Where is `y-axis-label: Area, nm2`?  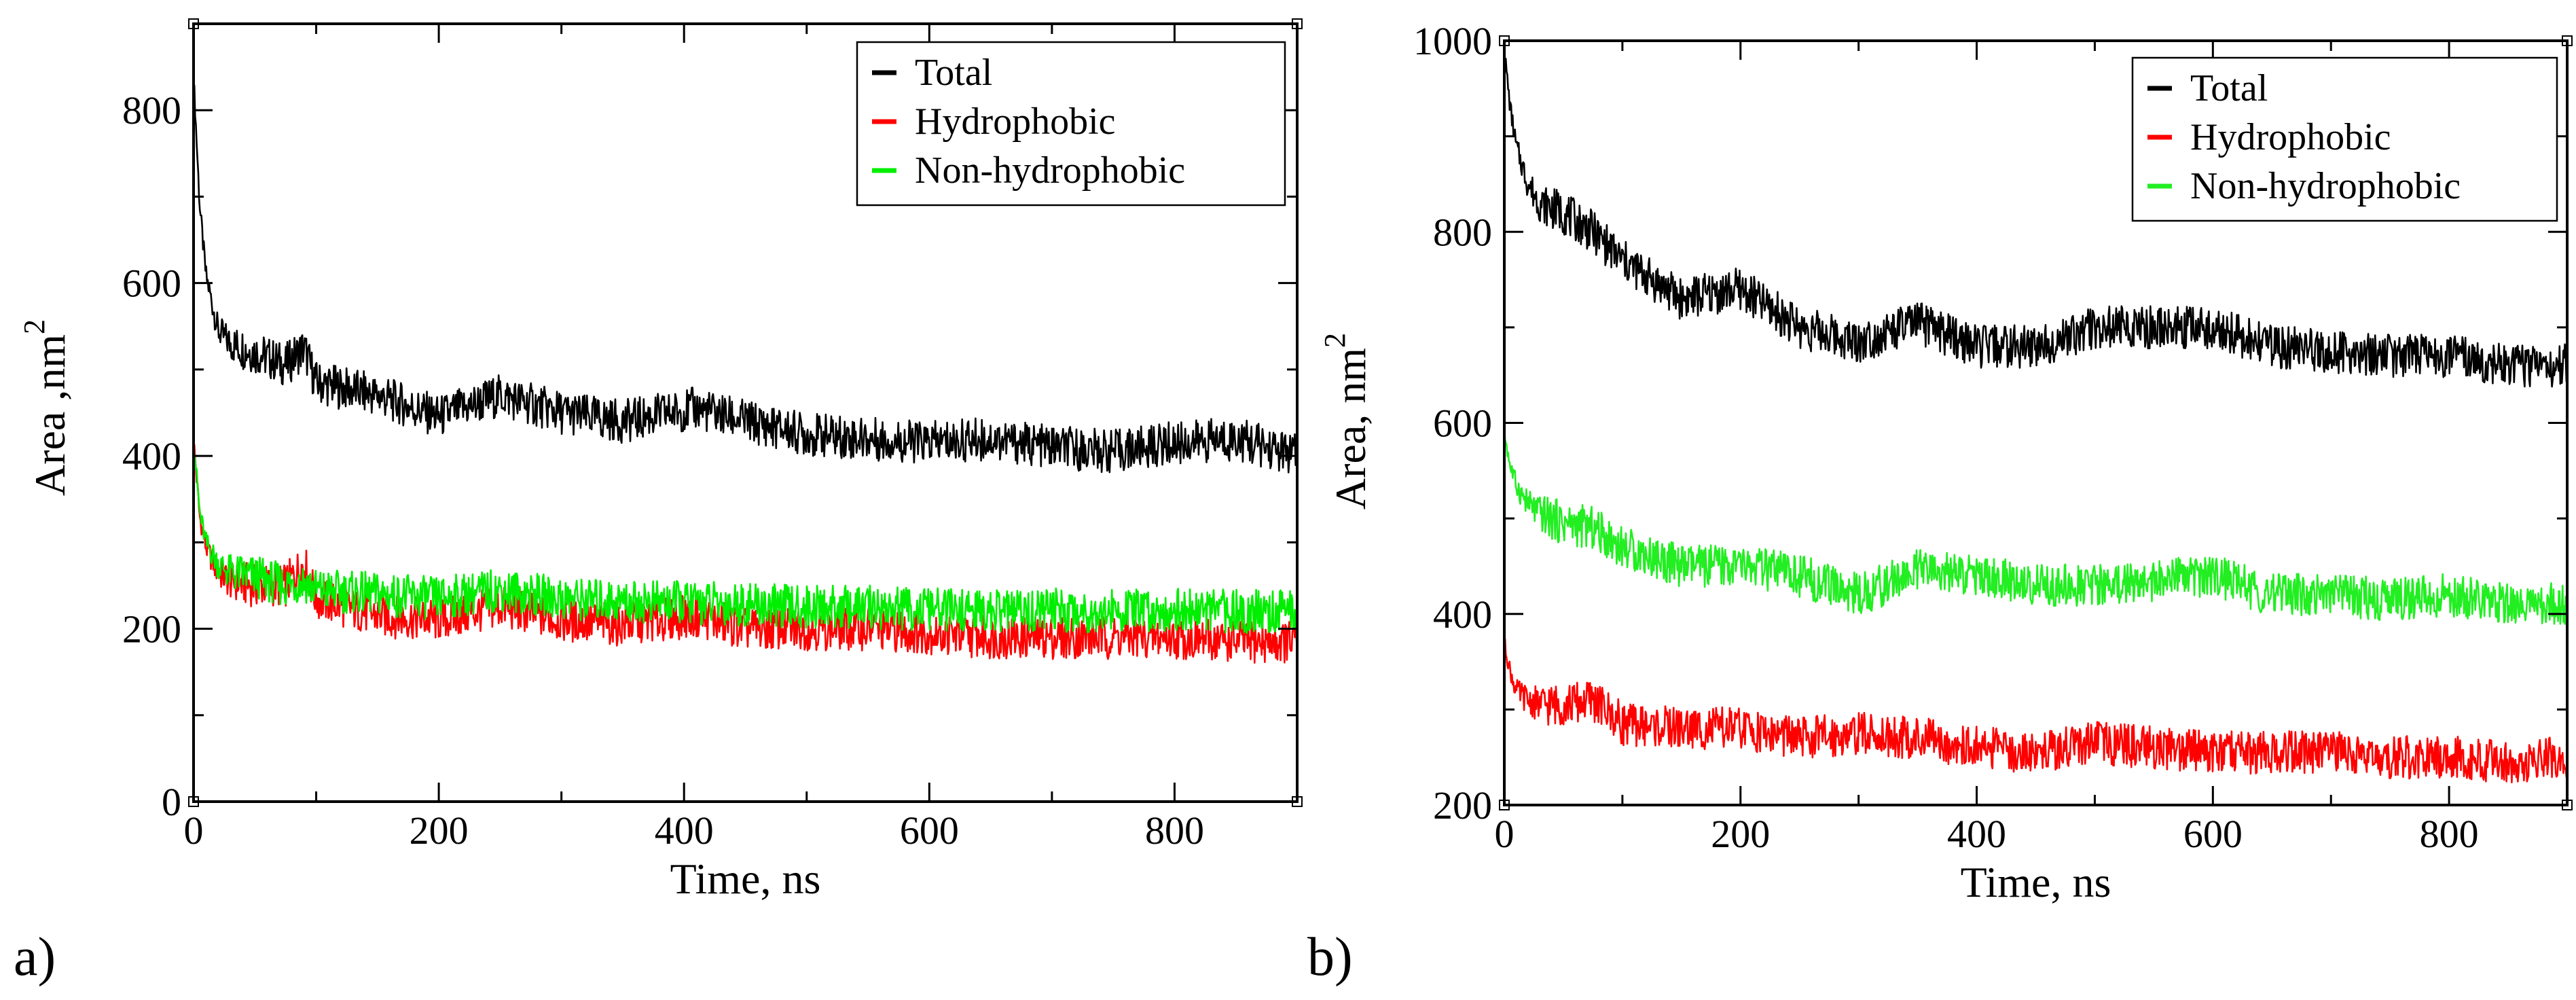 y-axis-label: Area, nm2 is located at coordinates (1346, 421).